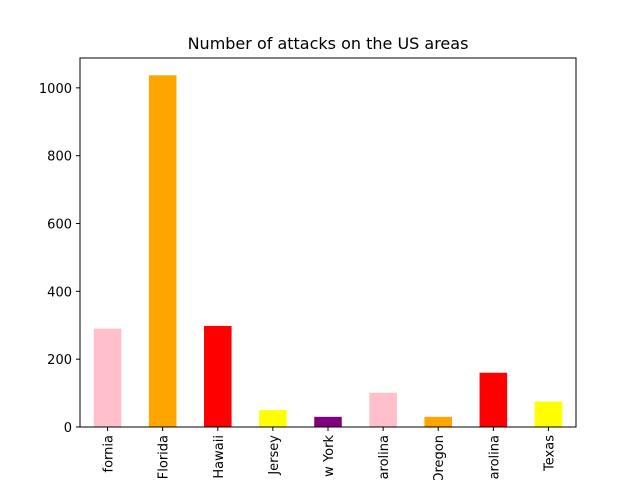 The image size is (640, 484). Describe the element at coordinates (55, 89) in the screenshot. I see `y-tick-label-5: 1000` at that location.